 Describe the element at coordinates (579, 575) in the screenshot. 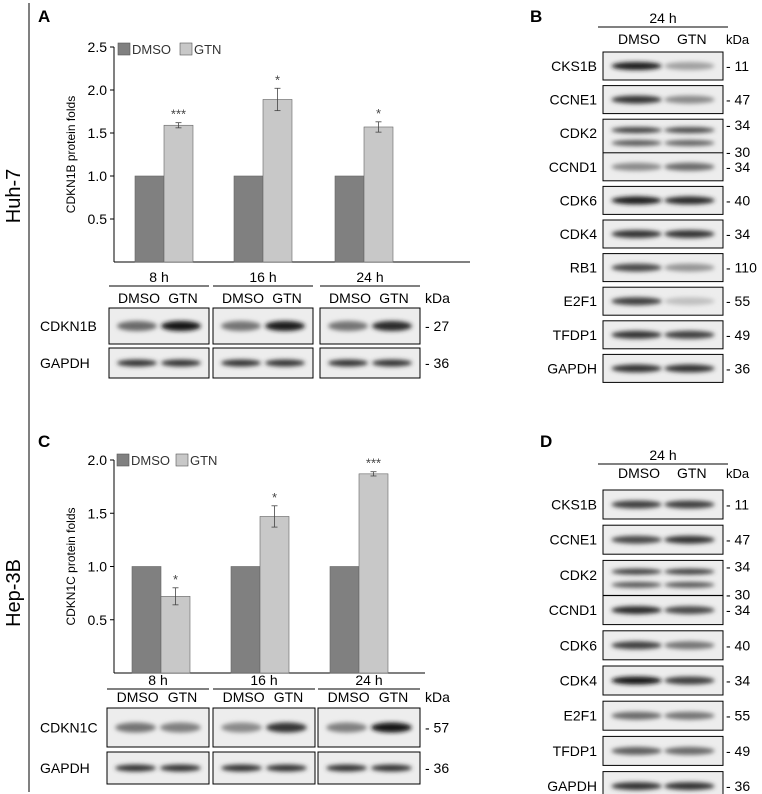

I see `blot-protein-label: CDK2` at that location.